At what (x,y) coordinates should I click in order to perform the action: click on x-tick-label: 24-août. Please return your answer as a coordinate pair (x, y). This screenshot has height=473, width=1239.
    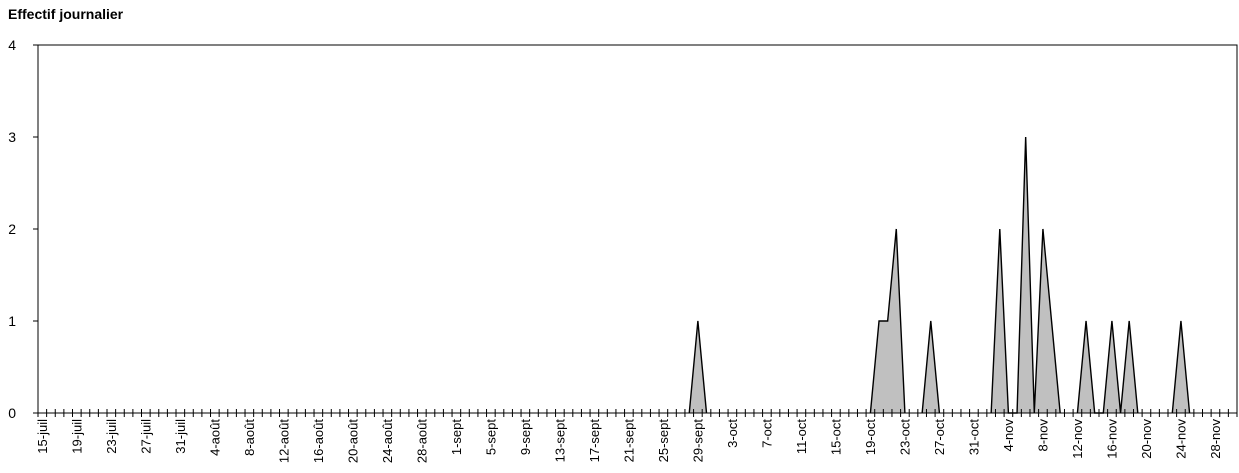
    Looking at the image, I should click on (387, 441).